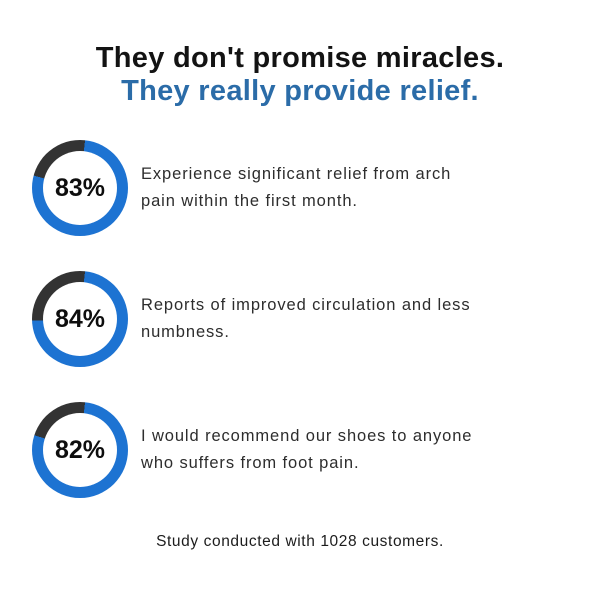  I want to click on stat-description-line: numbness., so click(185, 332).